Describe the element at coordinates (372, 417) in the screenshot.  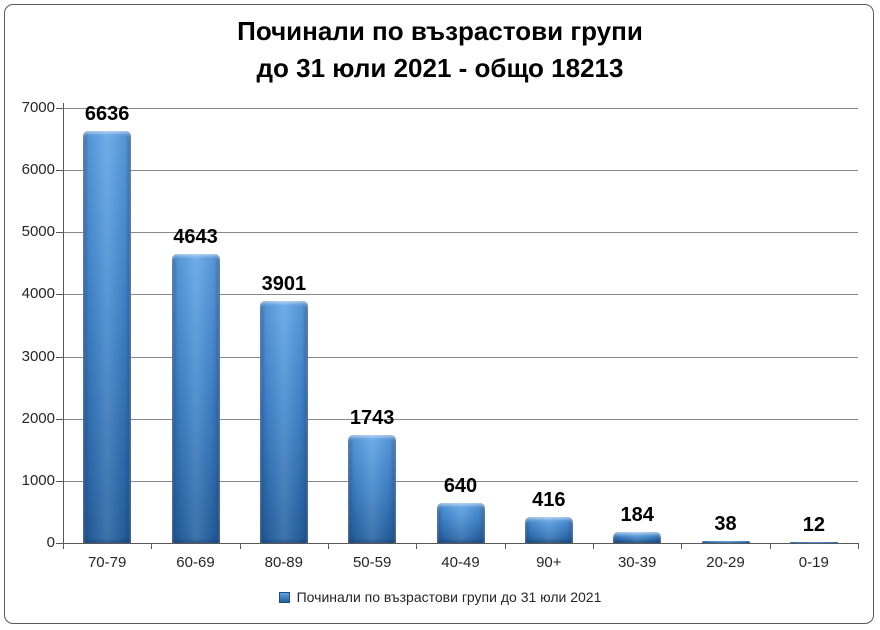
I see `bar-value-label-50-59: 1743` at that location.